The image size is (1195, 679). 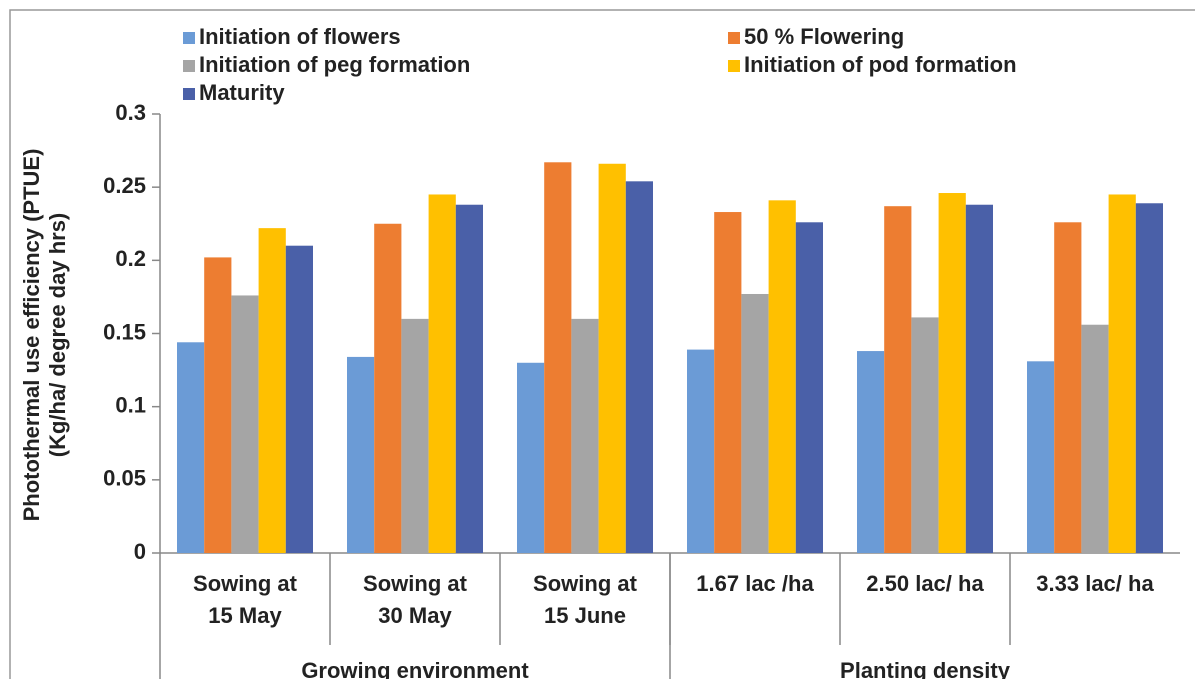 What do you see at coordinates (1095, 583) in the screenshot?
I see `x-tick-label: 3.33 lac/ ha` at bounding box center [1095, 583].